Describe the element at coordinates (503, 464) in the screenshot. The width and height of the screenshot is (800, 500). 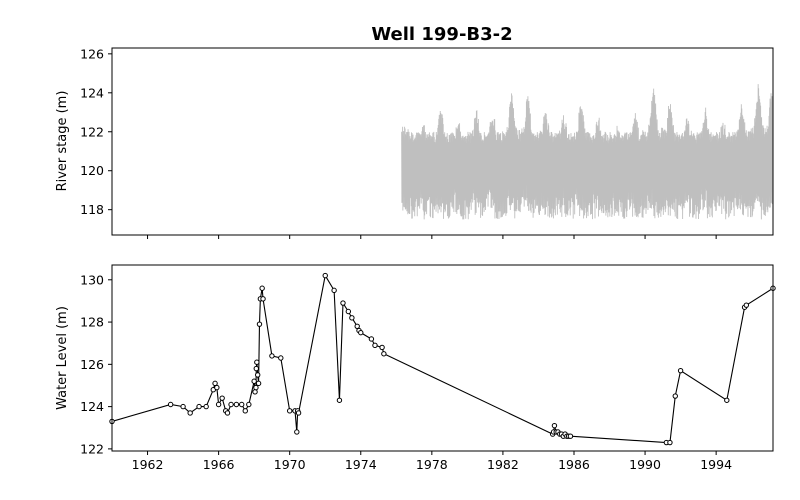
I see `x-tick-label: 1982` at that location.